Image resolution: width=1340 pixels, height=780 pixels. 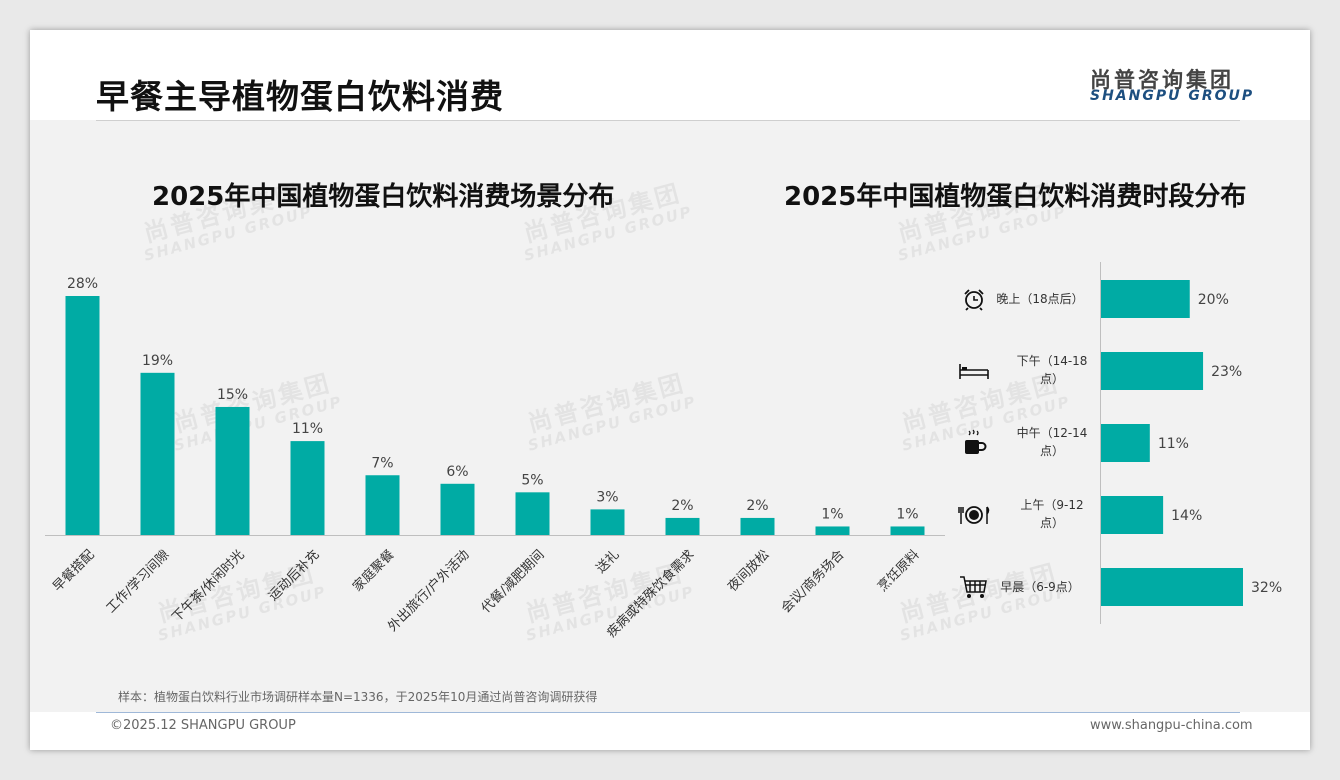 I want to click on logo-en: SHANGPU GROUP, so click(x=1172, y=96).